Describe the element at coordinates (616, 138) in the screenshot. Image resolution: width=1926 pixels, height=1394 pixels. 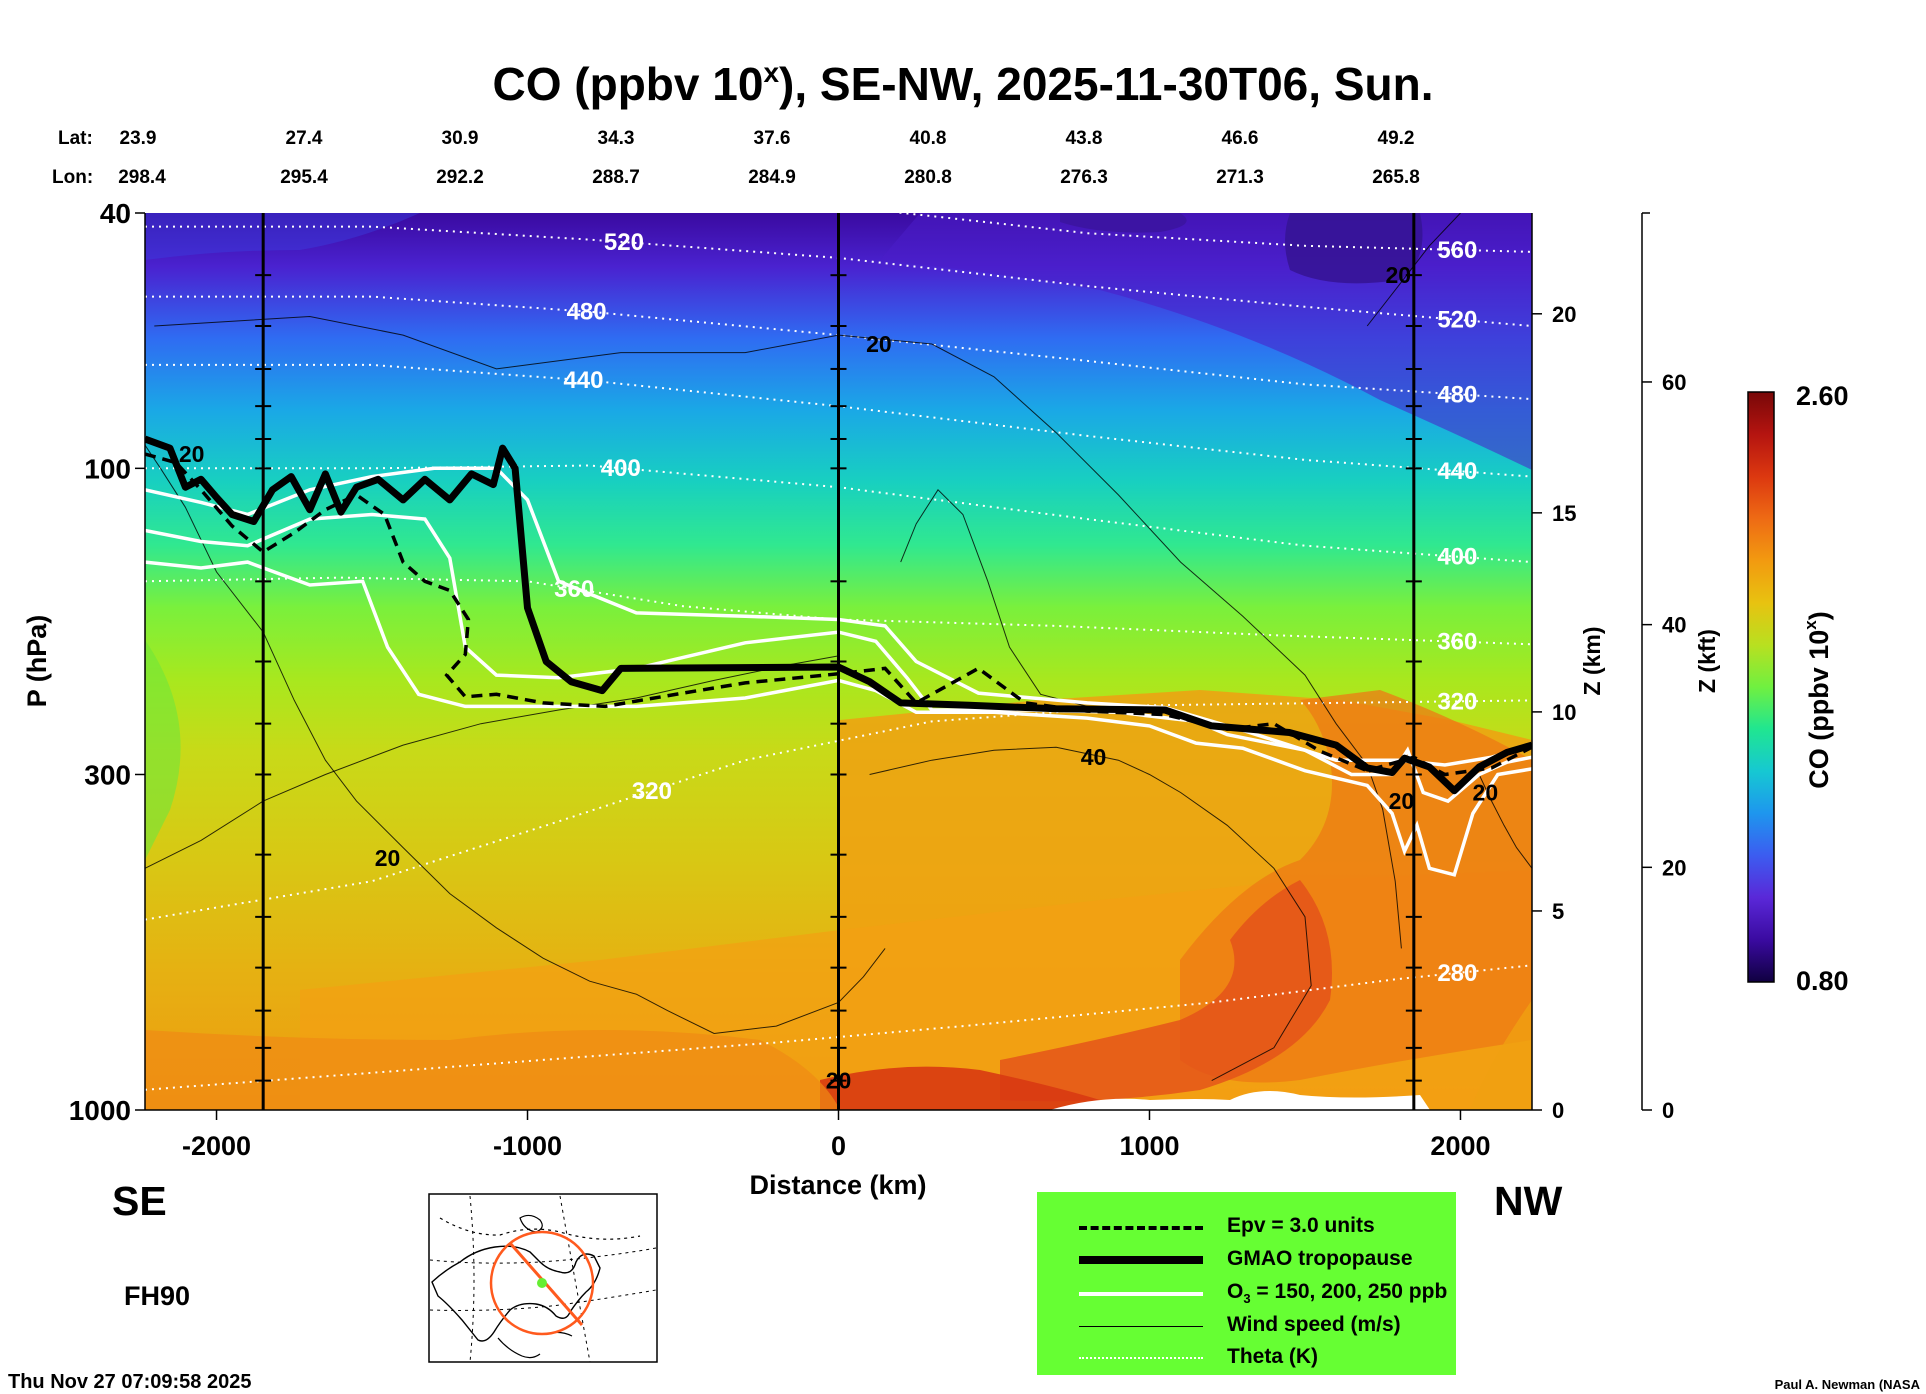
I see `lat-value: 34.3` at that location.